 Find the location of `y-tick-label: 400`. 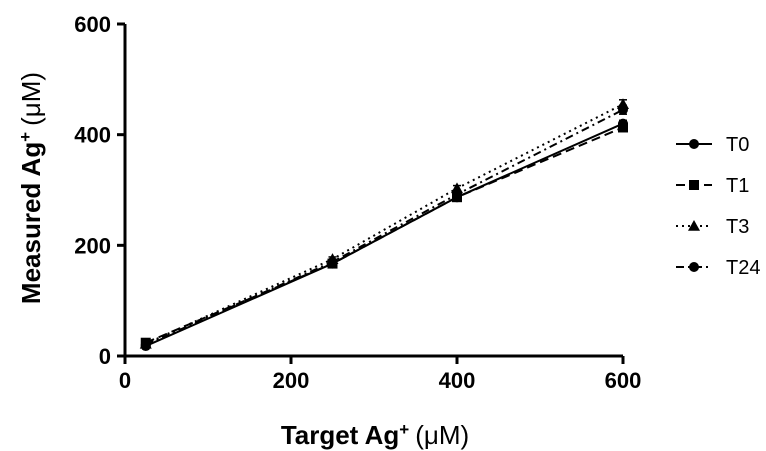

y-tick-label: 400 is located at coordinates (92, 135).